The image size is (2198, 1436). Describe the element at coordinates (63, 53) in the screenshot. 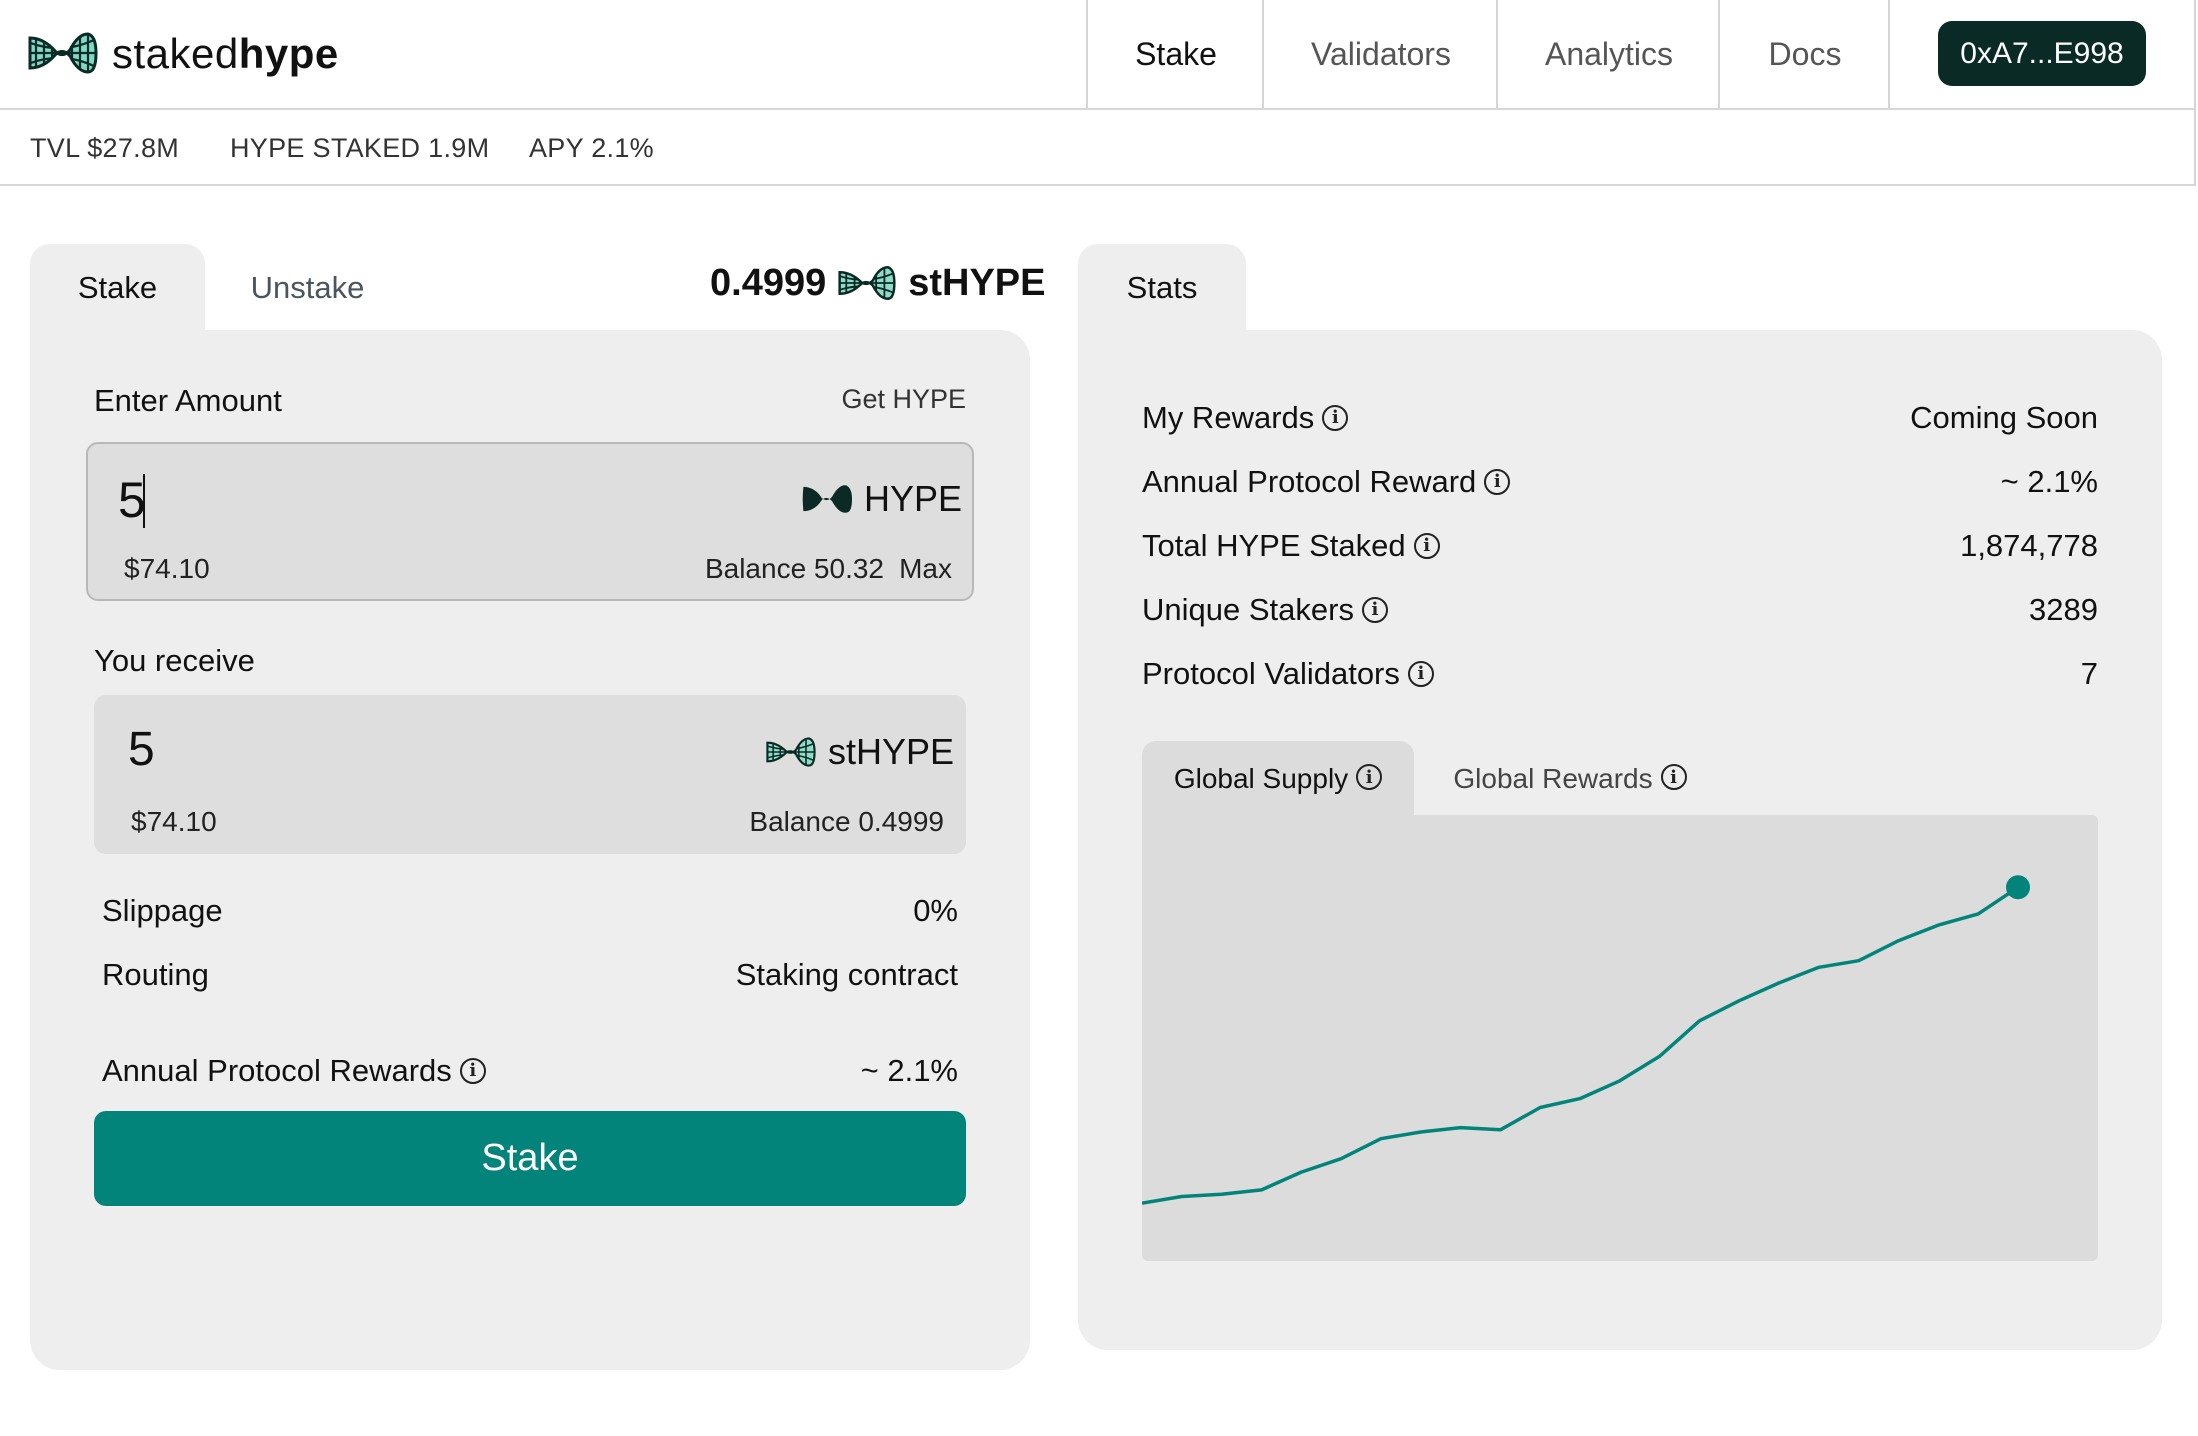

I see `stakedhype-logo-icon` at that location.